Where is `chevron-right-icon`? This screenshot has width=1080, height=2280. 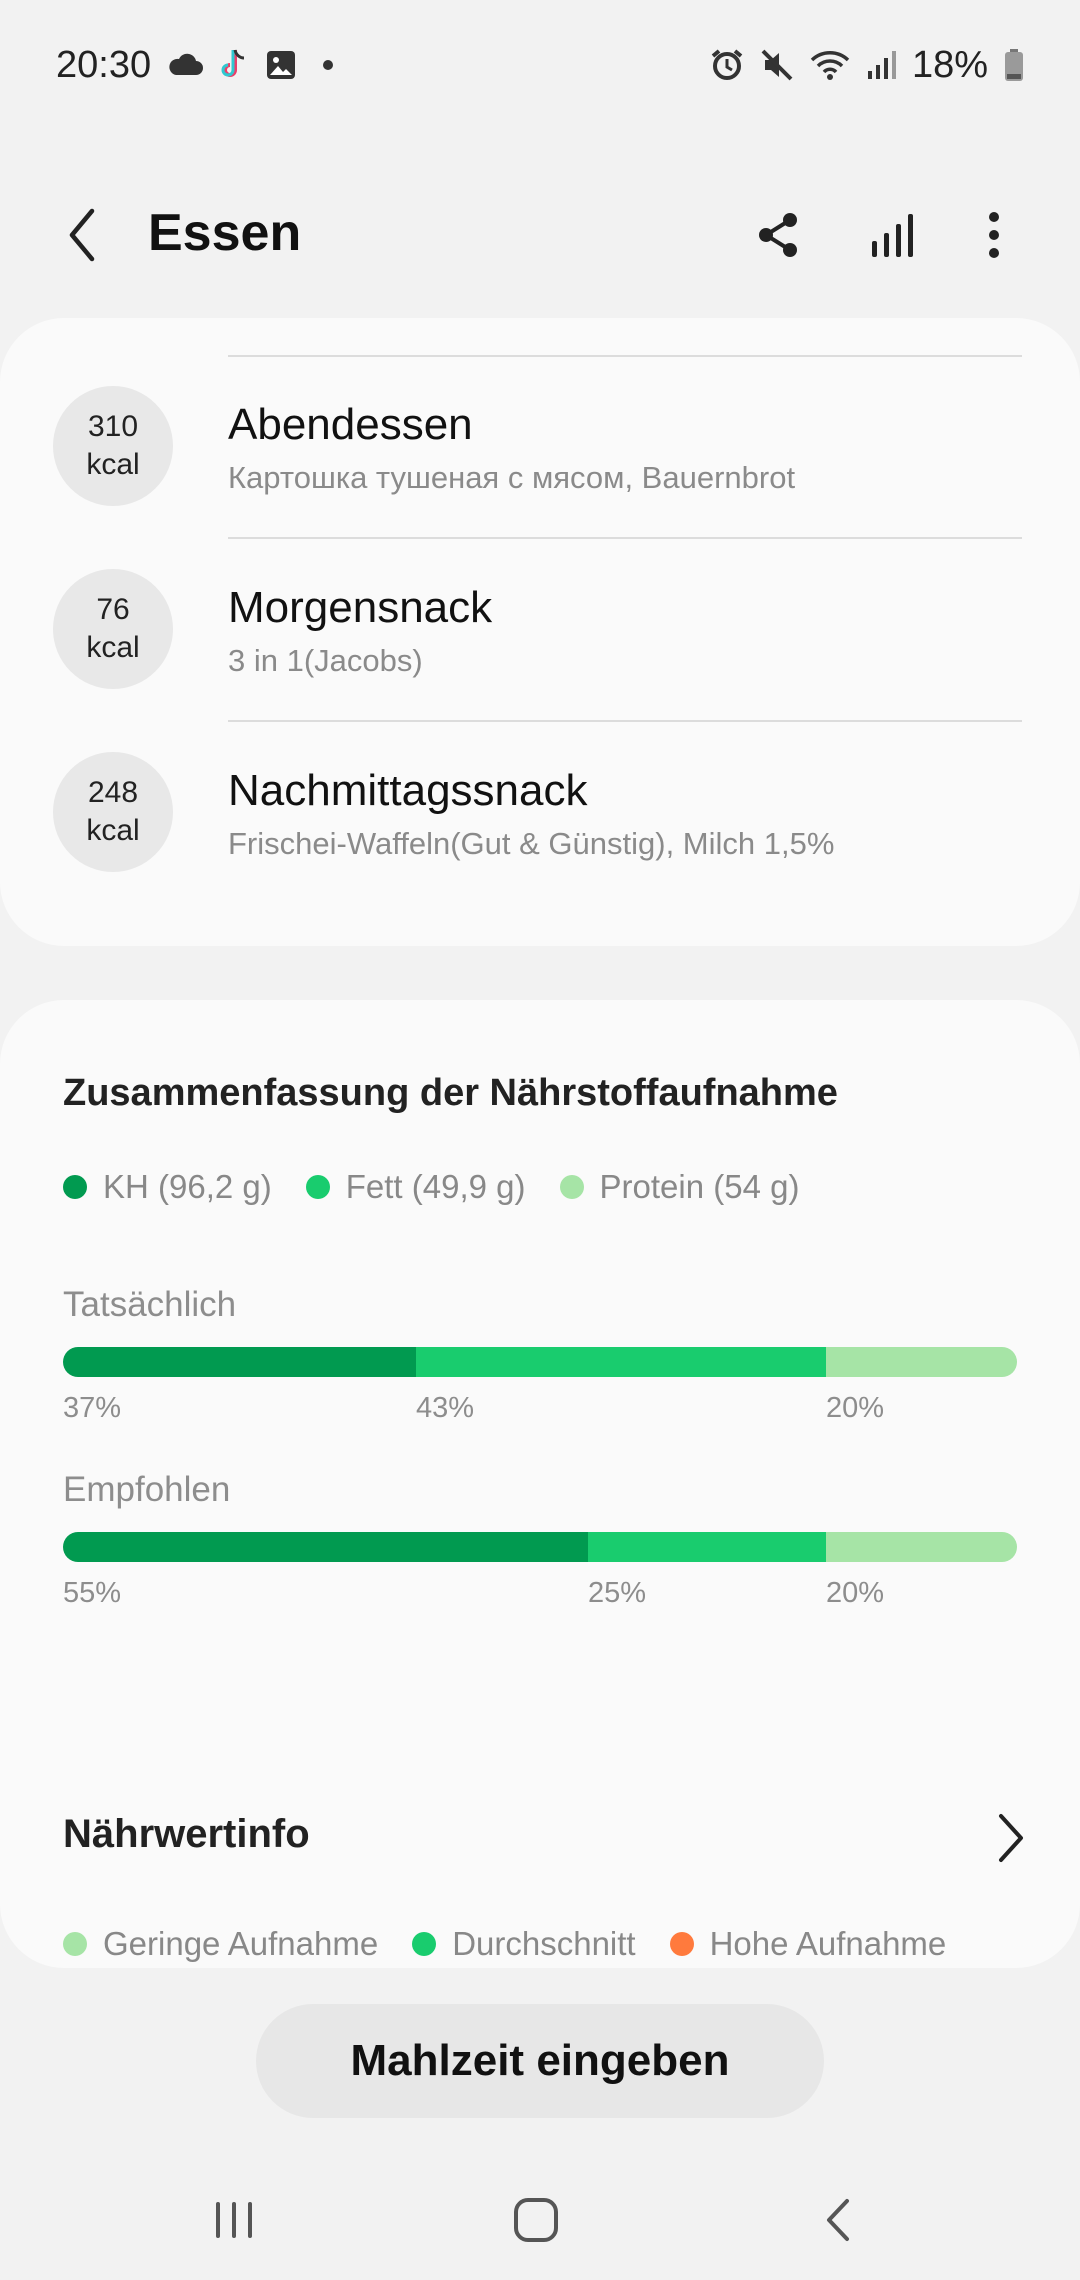
chevron-right-icon is located at coordinates (1011, 1838).